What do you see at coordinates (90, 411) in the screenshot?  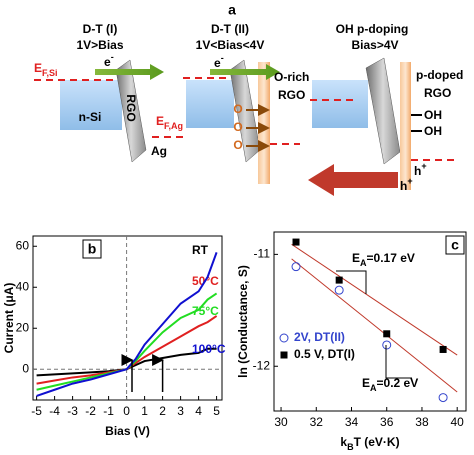 I see `x-tick-label: -2` at bounding box center [90, 411].